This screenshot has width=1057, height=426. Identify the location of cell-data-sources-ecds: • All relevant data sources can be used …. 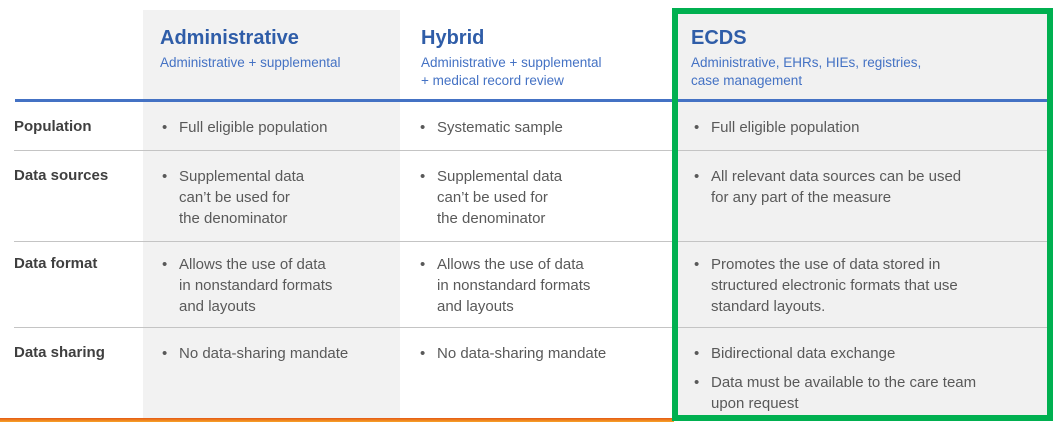
(868, 187).